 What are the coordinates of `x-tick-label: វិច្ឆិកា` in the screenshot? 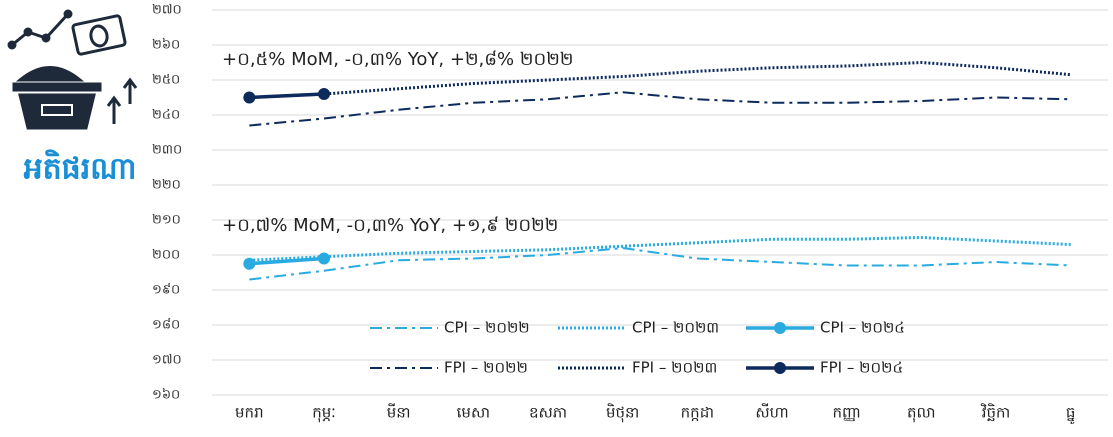 It's located at (995, 412).